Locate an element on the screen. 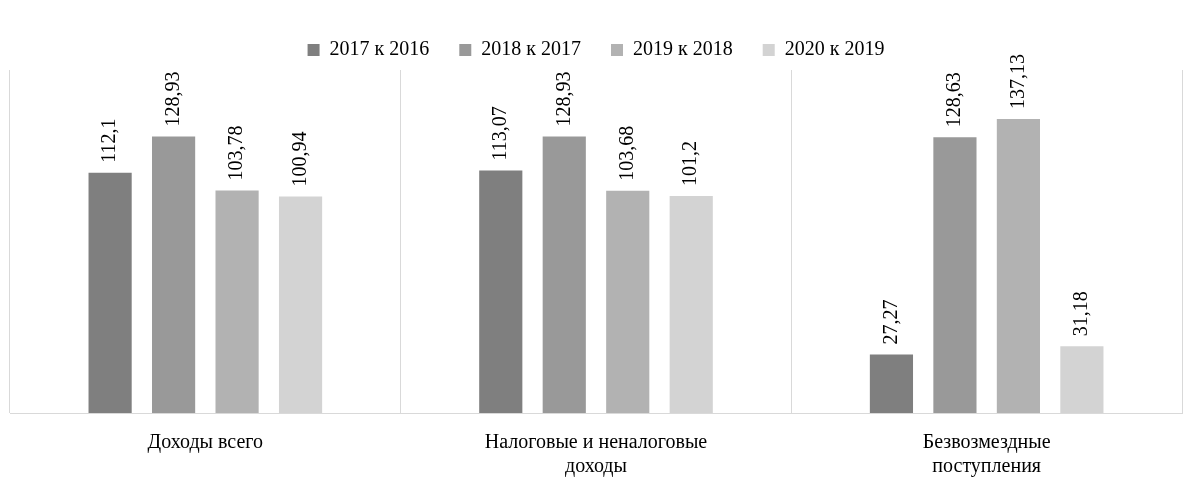 The width and height of the screenshot is (1192, 502). x-tick-label: Безвозмездные поступления is located at coordinates (986, 454).